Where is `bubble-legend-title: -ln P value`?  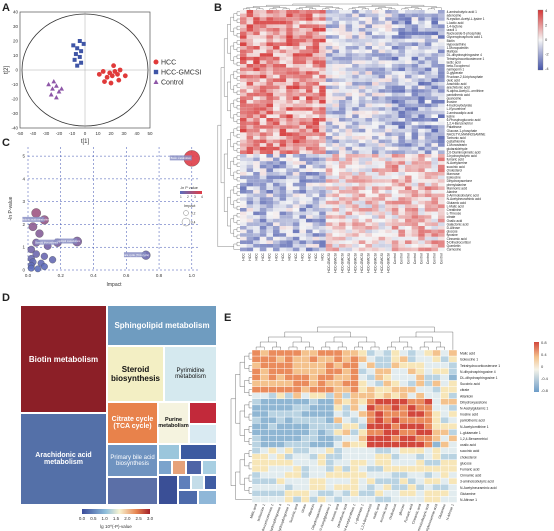
bubble-legend-title: -ln P value is located at coordinates (189, 188).